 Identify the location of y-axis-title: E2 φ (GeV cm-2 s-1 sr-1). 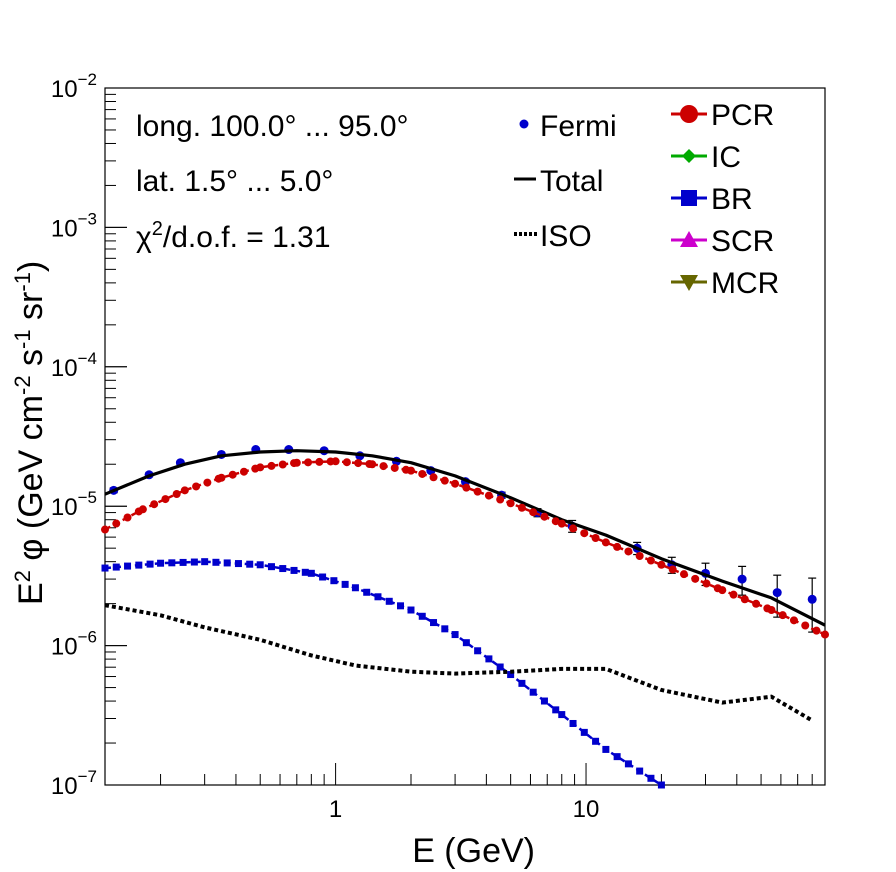
(30, 433).